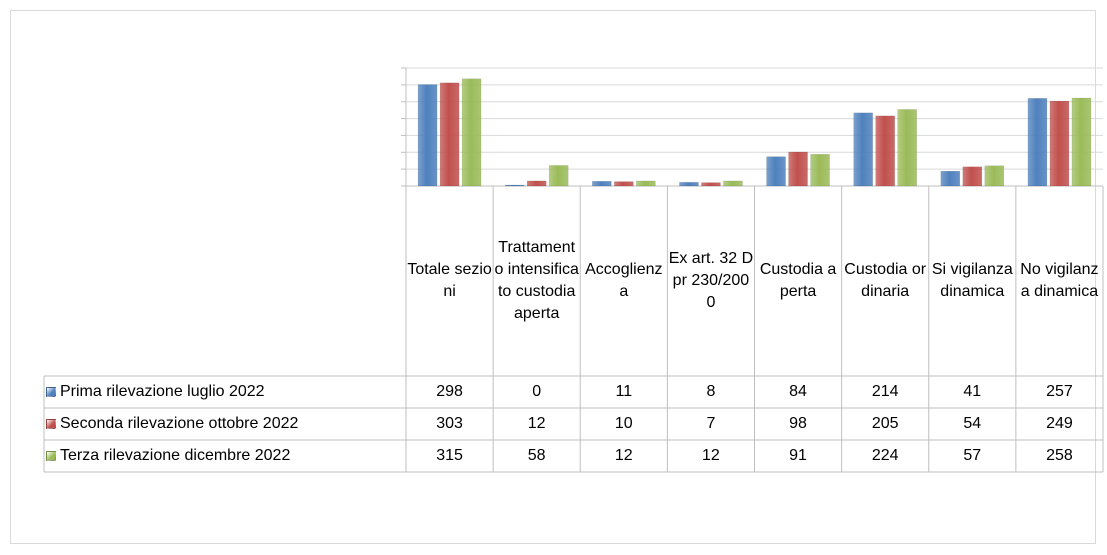 This screenshot has width=1107, height=555. I want to click on table-value: 214, so click(885, 391).